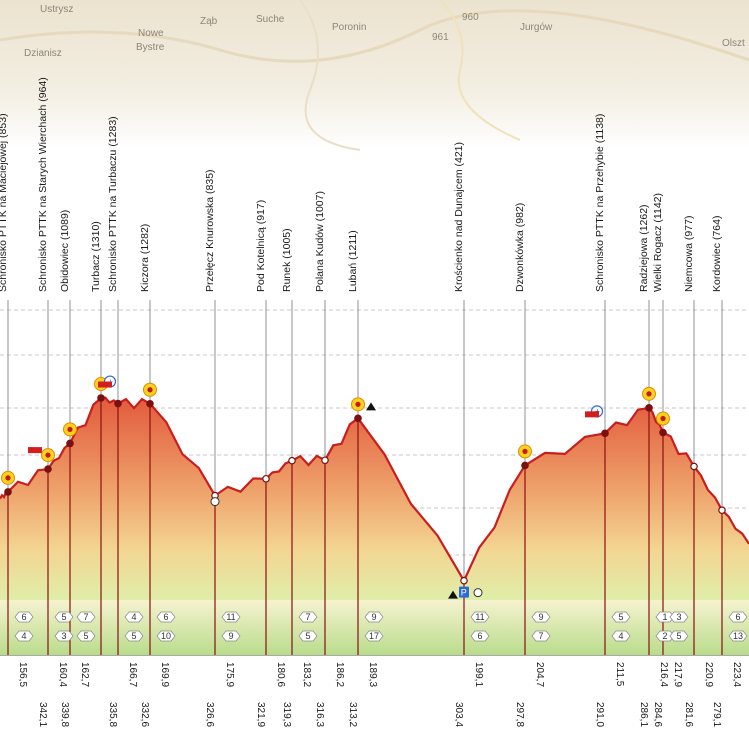 The image size is (749, 750). Describe the element at coordinates (286, 714) in the screenshot. I see `distance-remaining: 319,3` at that location.